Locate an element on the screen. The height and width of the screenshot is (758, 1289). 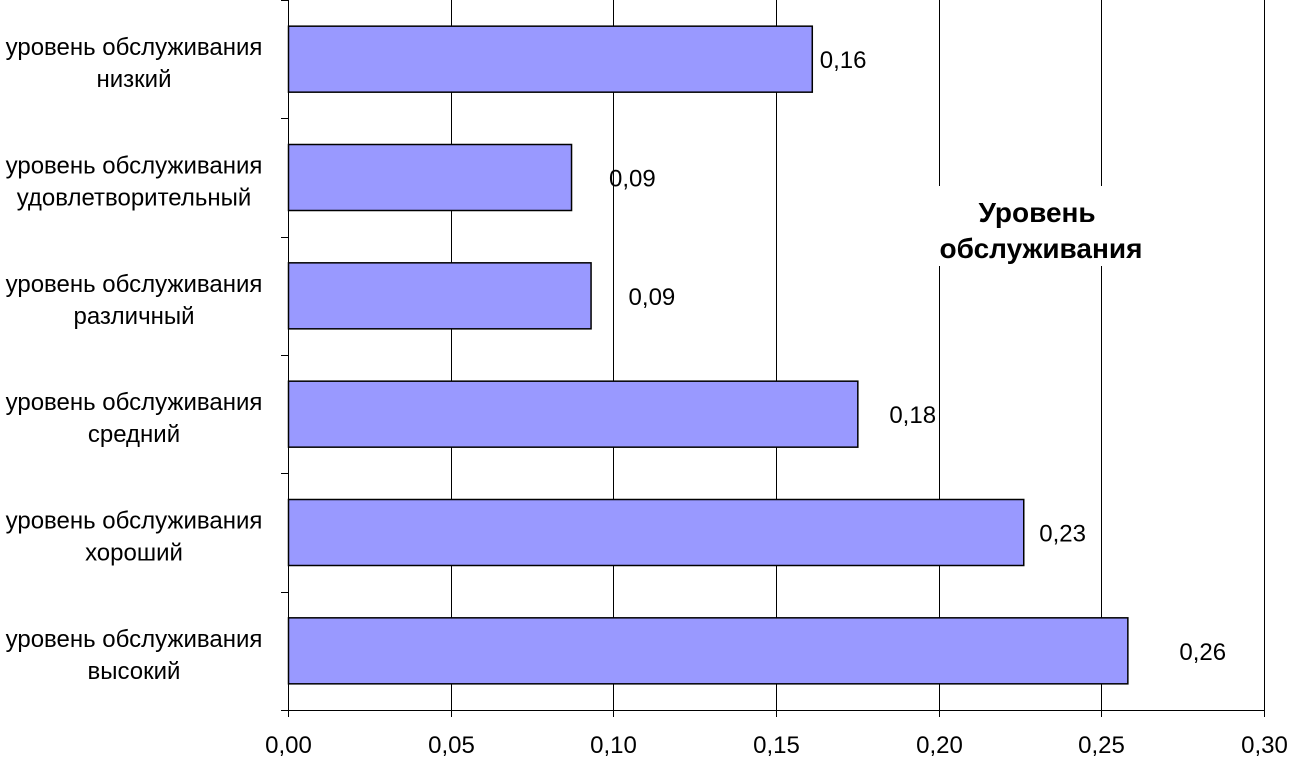
category-label-line: средний is located at coordinates (134, 434).